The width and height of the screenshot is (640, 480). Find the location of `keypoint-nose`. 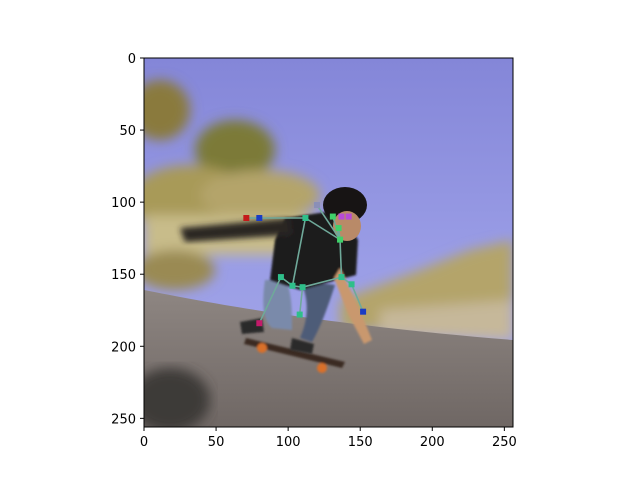

keypoint-nose is located at coordinates (338, 228).